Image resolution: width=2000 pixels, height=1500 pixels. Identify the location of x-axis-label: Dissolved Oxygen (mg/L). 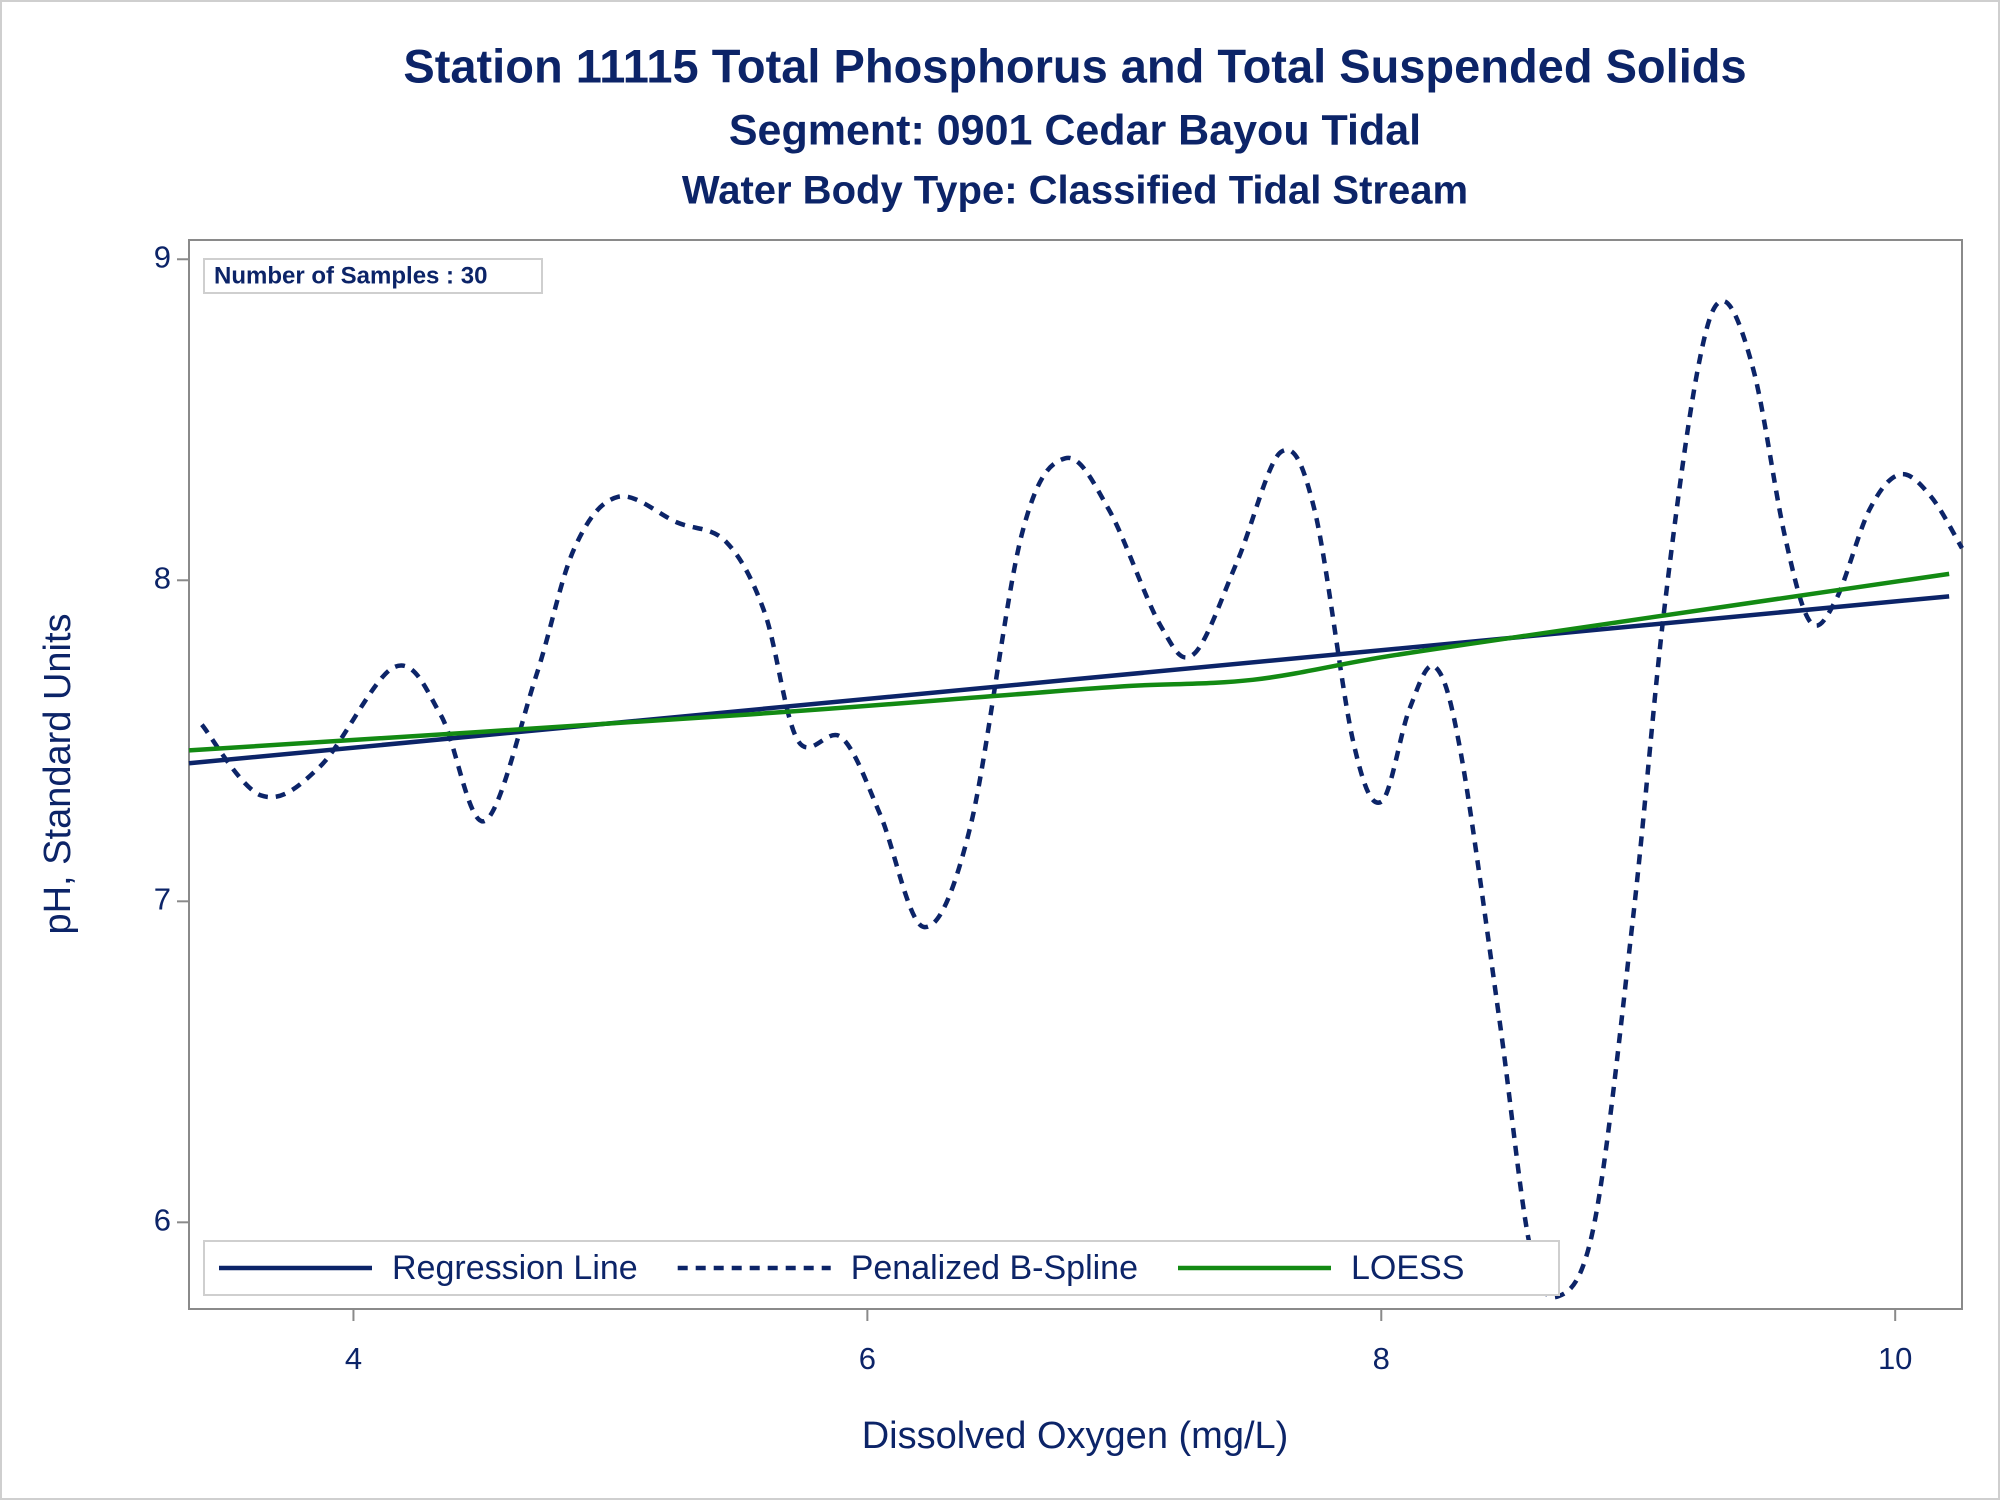
(1075, 1436).